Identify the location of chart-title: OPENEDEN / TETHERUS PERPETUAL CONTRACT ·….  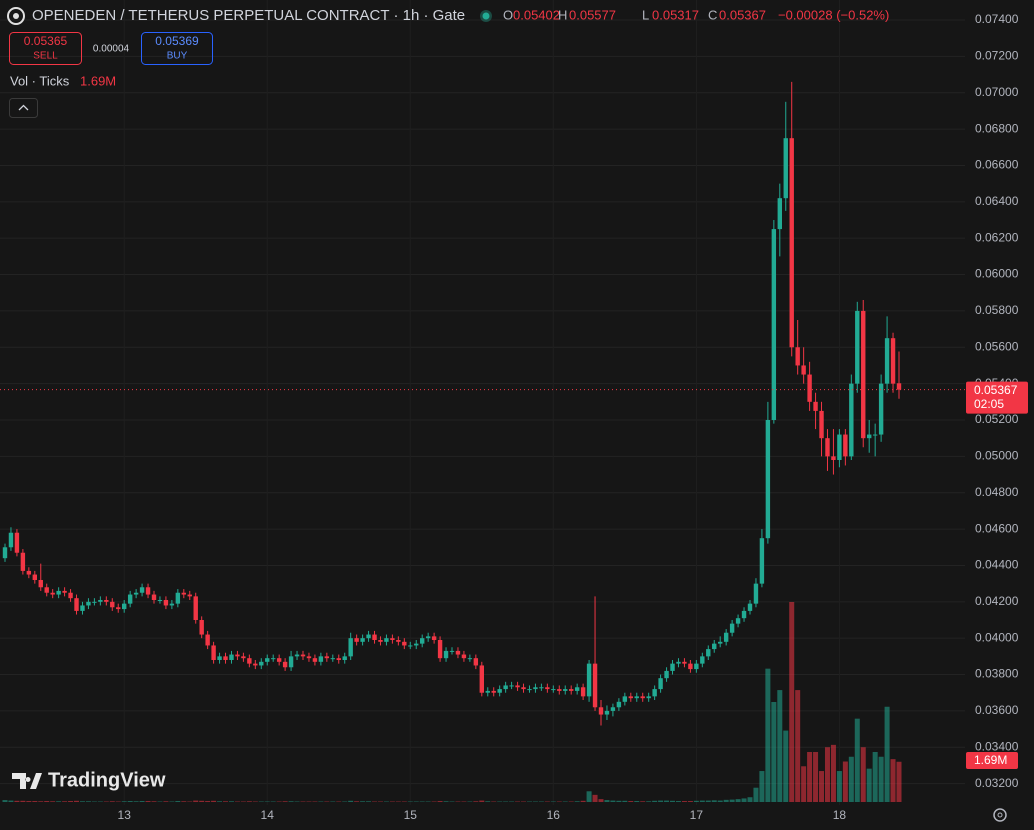
(248, 15).